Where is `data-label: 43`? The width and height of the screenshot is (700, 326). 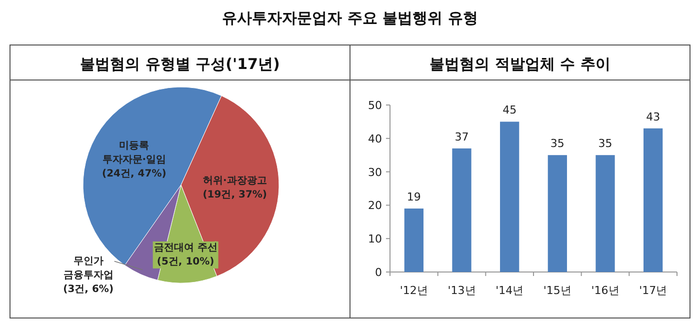
data-label: 43 is located at coordinates (653, 117).